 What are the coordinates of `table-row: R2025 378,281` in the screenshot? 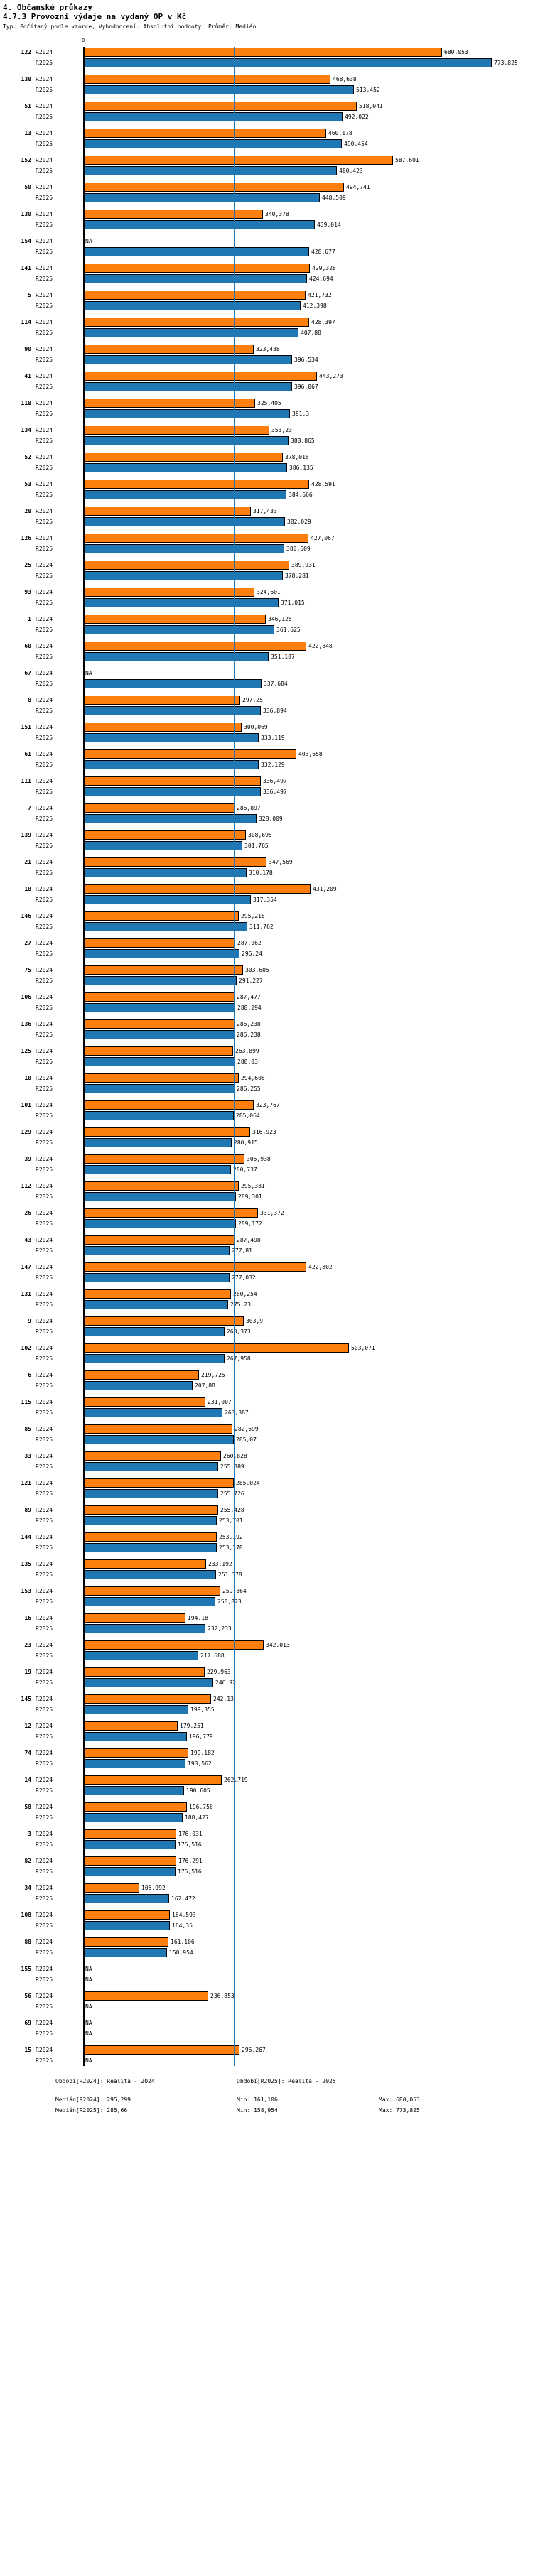 It's located at (266, 575).